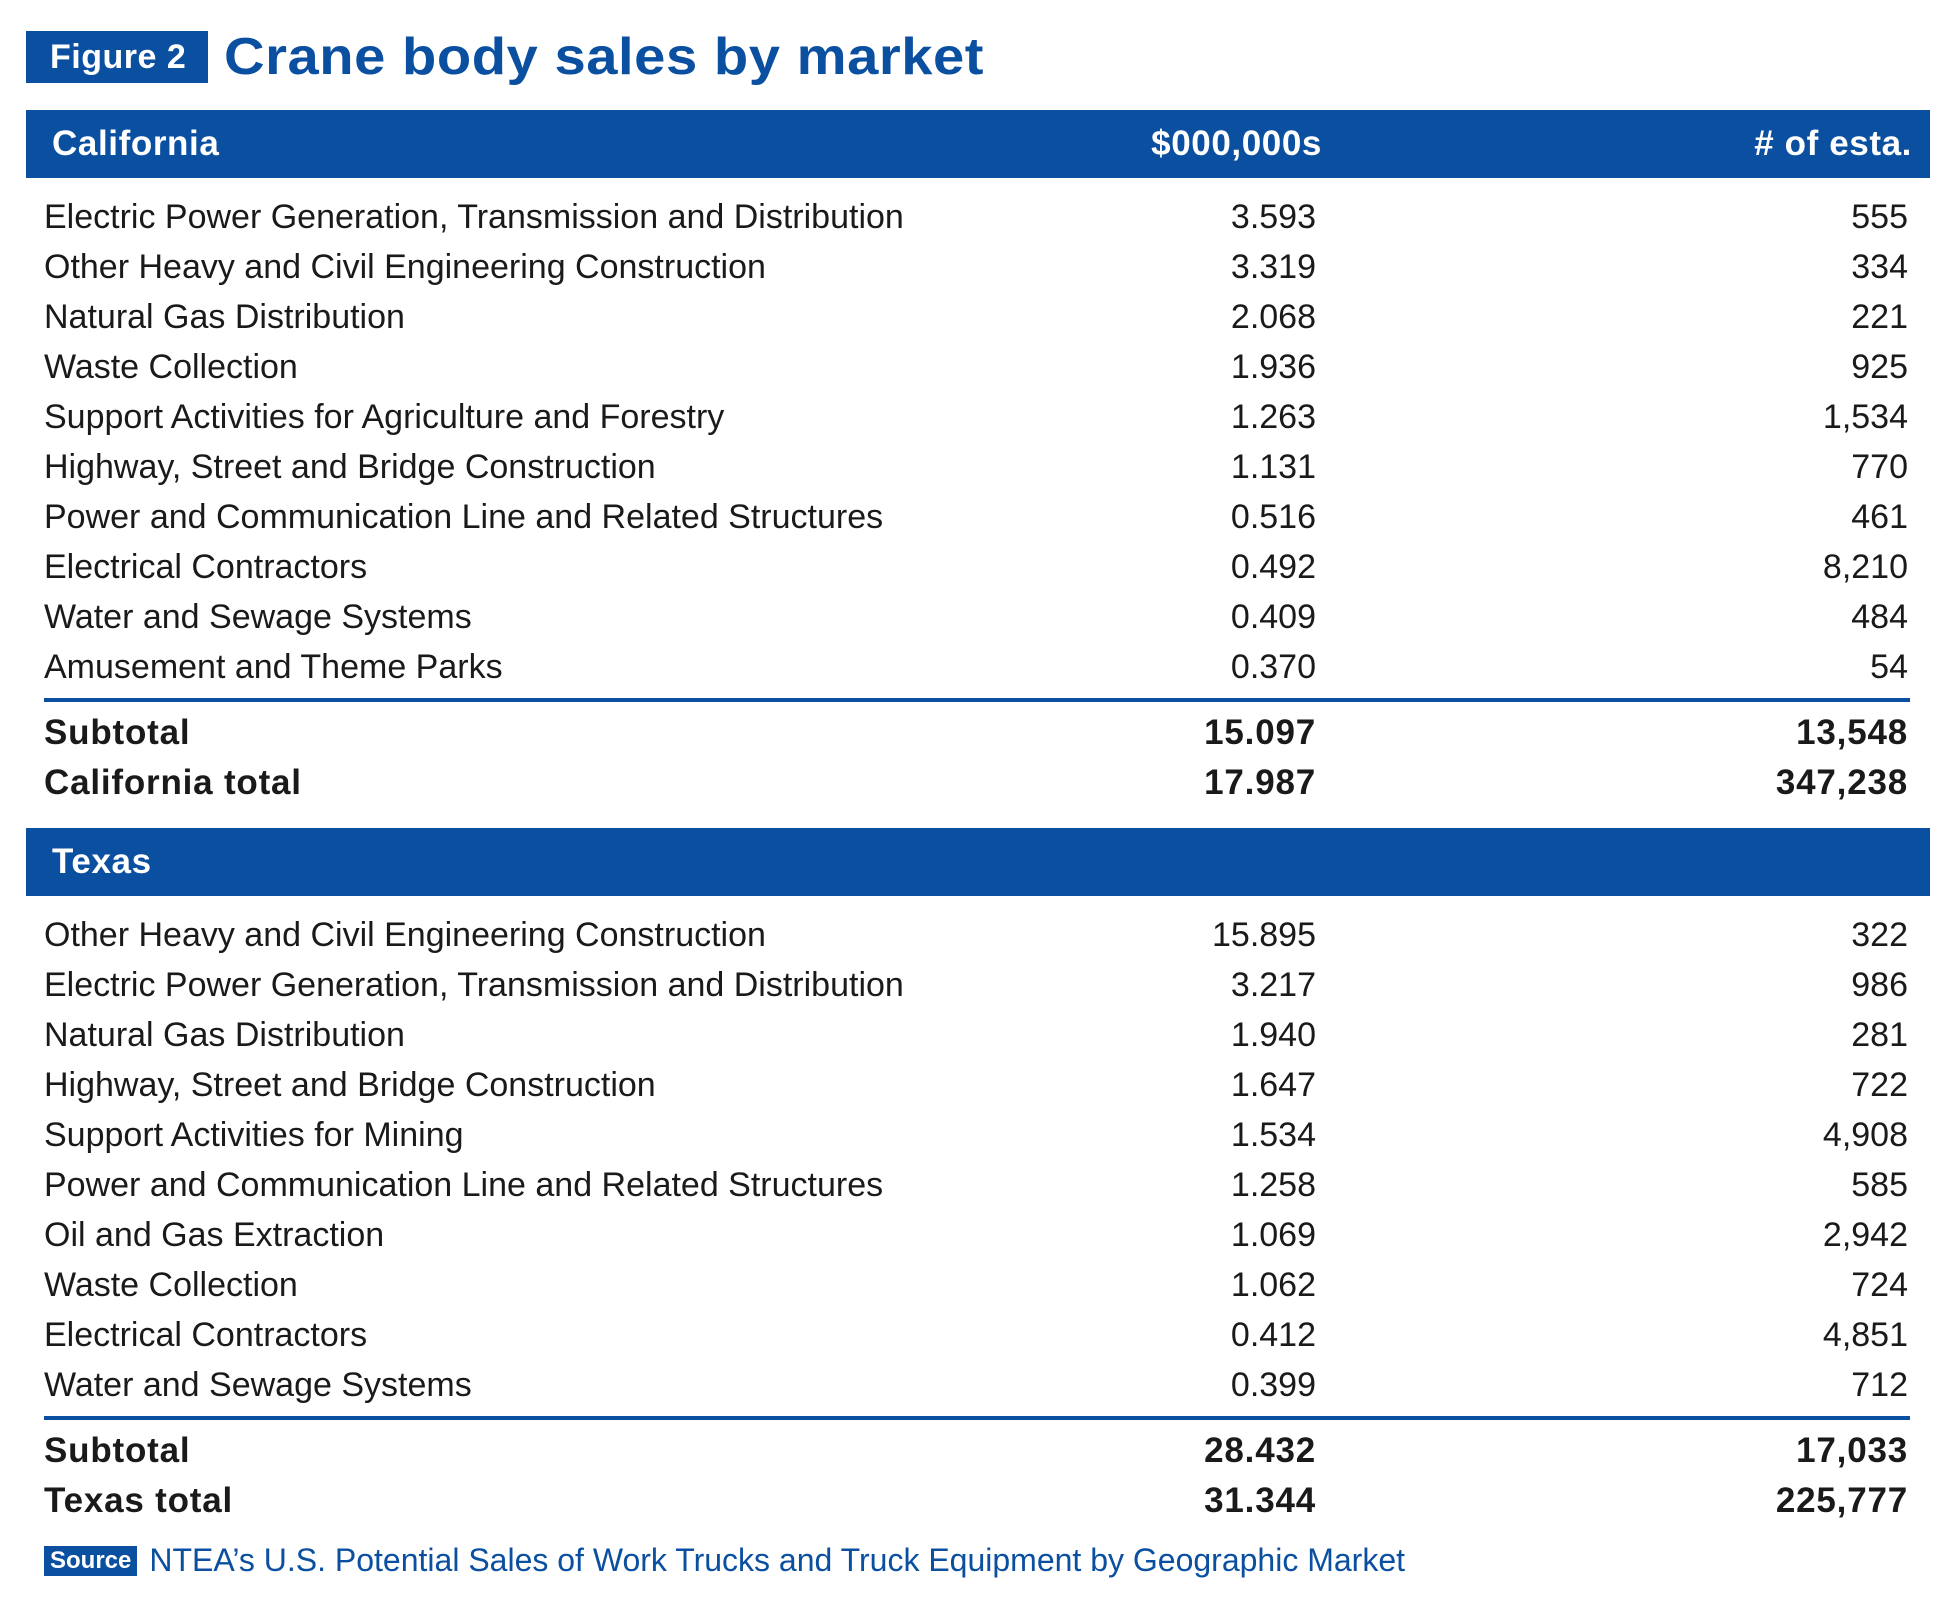 The width and height of the screenshot is (1948, 1608). I want to click on market-cell: Support Activities for Mining, so click(254, 1135).